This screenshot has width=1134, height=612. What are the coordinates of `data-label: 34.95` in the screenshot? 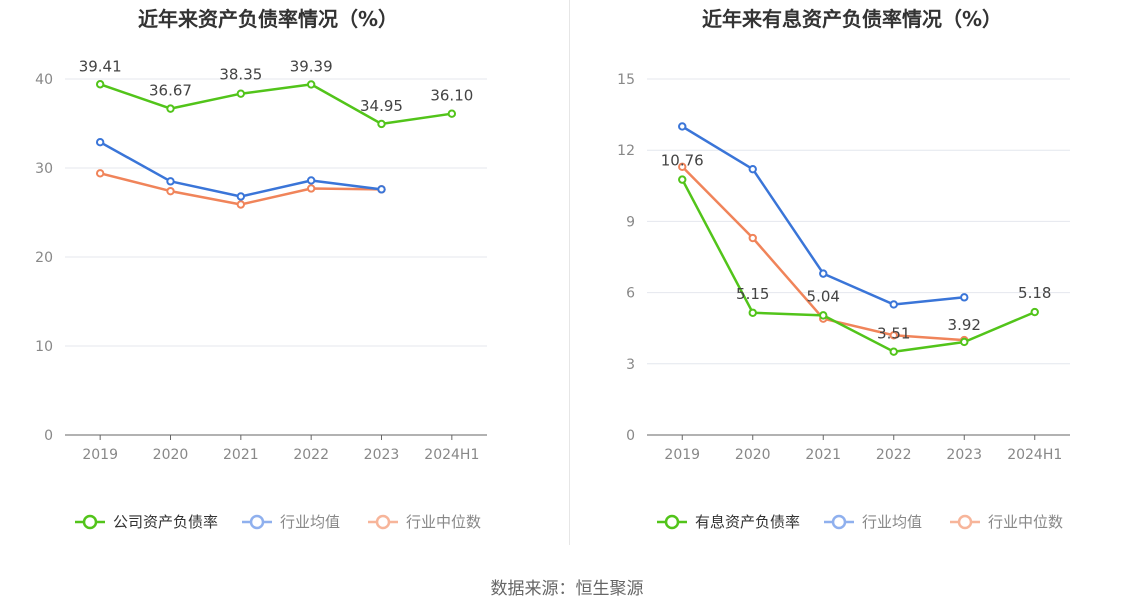 It's located at (381, 106).